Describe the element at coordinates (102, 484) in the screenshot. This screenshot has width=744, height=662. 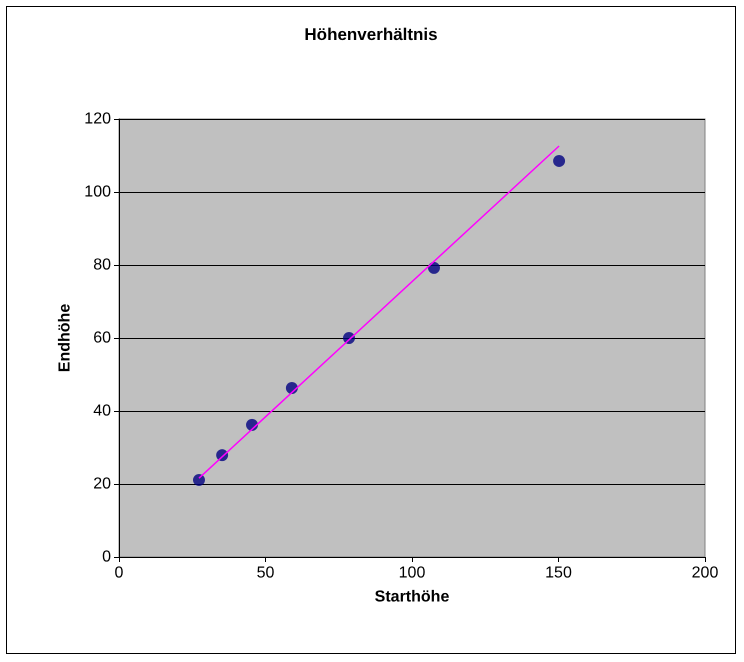
I see `y-tick-label: 20` at that location.